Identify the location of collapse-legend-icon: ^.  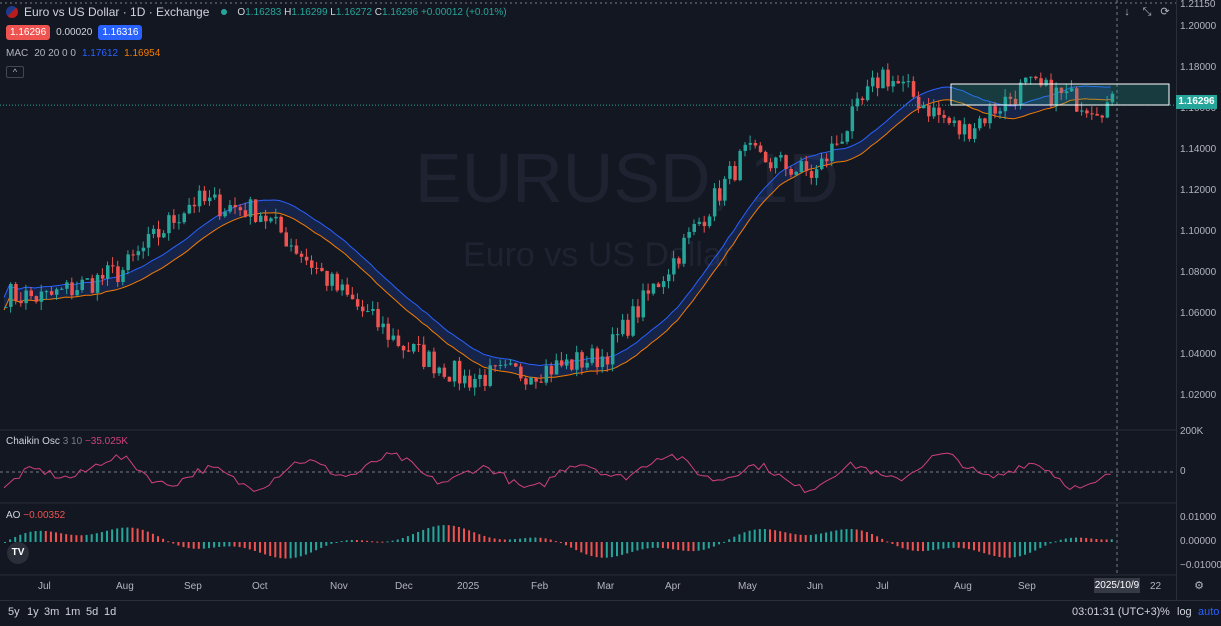
(15, 72).